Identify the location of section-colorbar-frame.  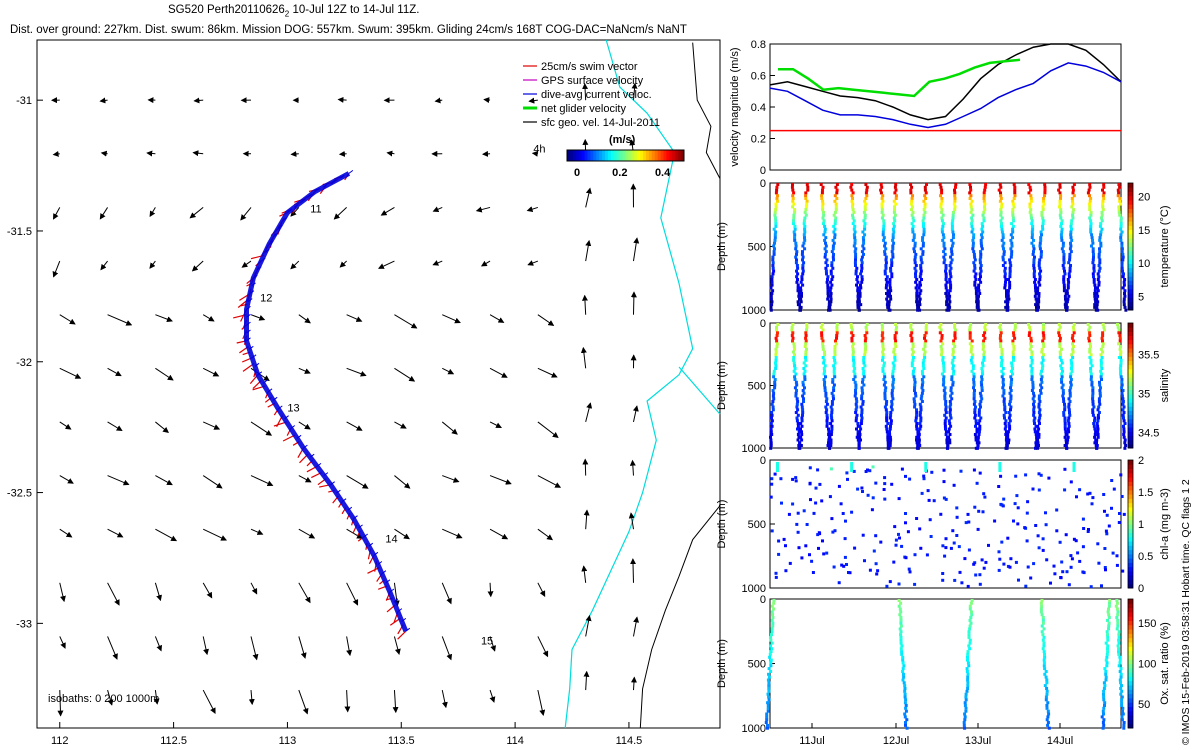
(1130, 524).